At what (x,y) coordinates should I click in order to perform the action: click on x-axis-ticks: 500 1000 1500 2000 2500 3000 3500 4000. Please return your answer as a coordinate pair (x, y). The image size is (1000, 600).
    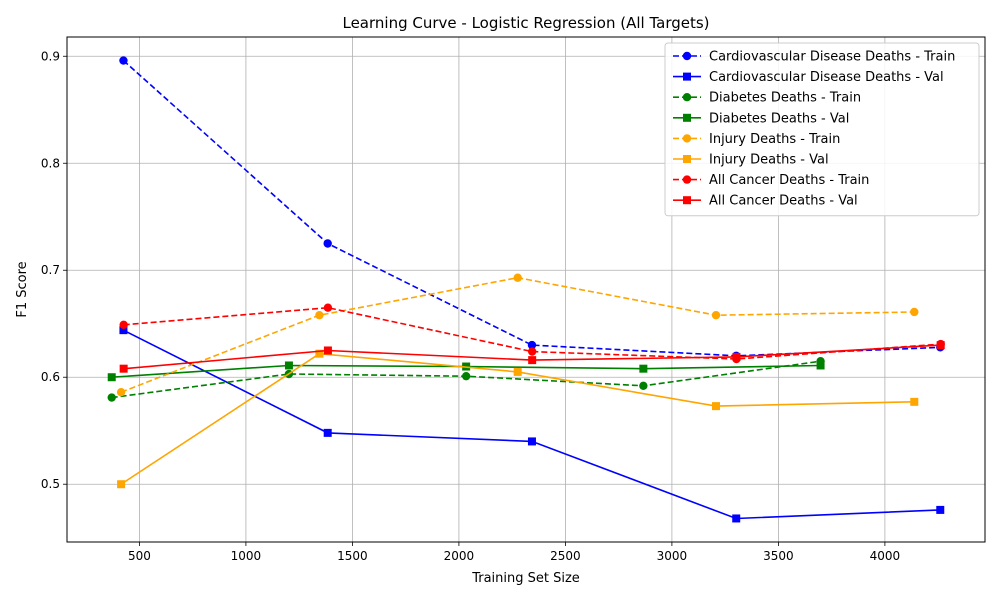
    Looking at the image, I should click on (514, 552).